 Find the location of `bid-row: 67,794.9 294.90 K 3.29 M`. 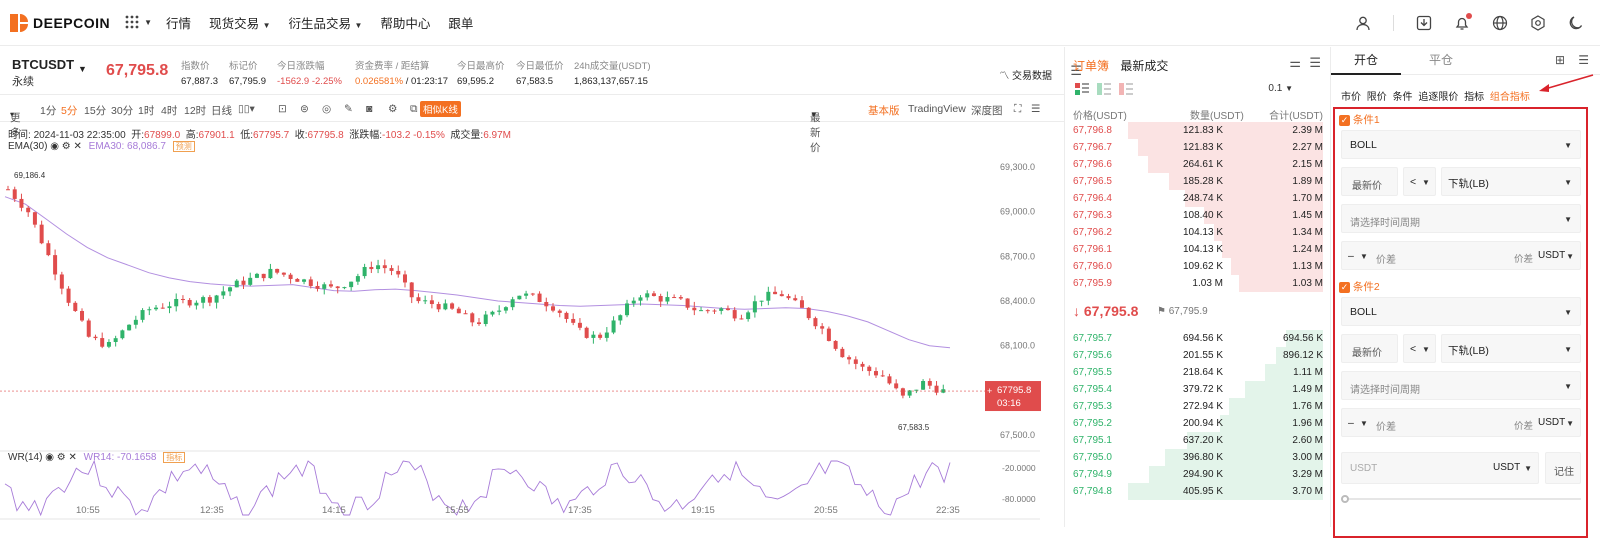

bid-row: 67,794.9 294.90 K 3.29 M is located at coordinates (1198, 474).